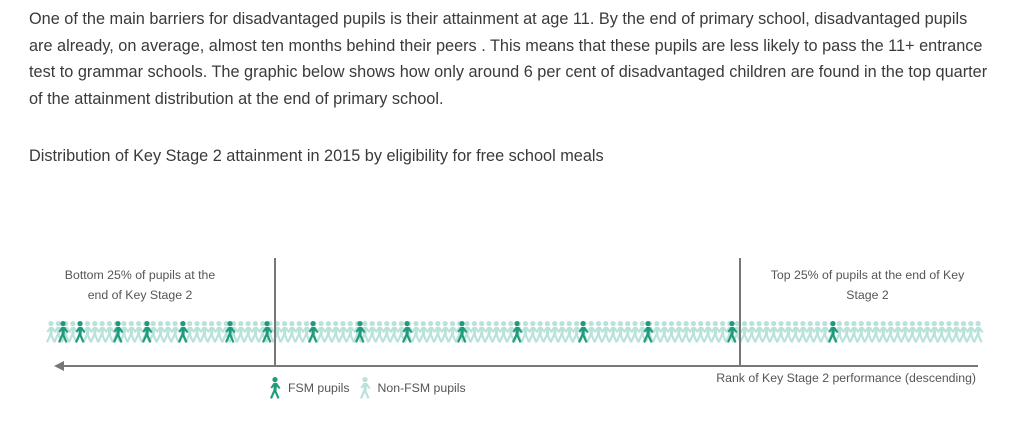  Describe the element at coordinates (319, 388) in the screenshot. I see `fsm-legend-label: FSM pupils` at that location.